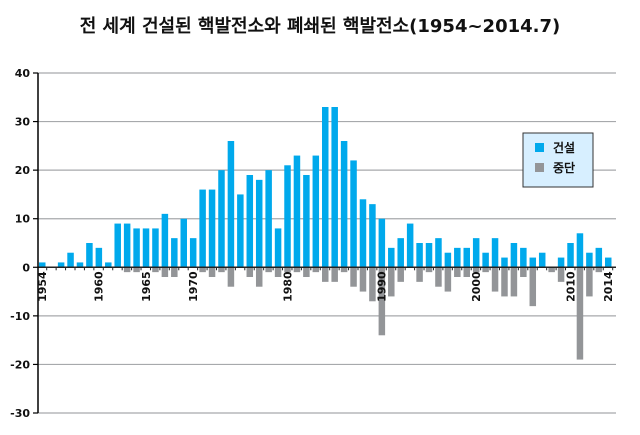  Describe the element at coordinates (23, 73) in the screenshot. I see `y-tick-label: 40` at that location.